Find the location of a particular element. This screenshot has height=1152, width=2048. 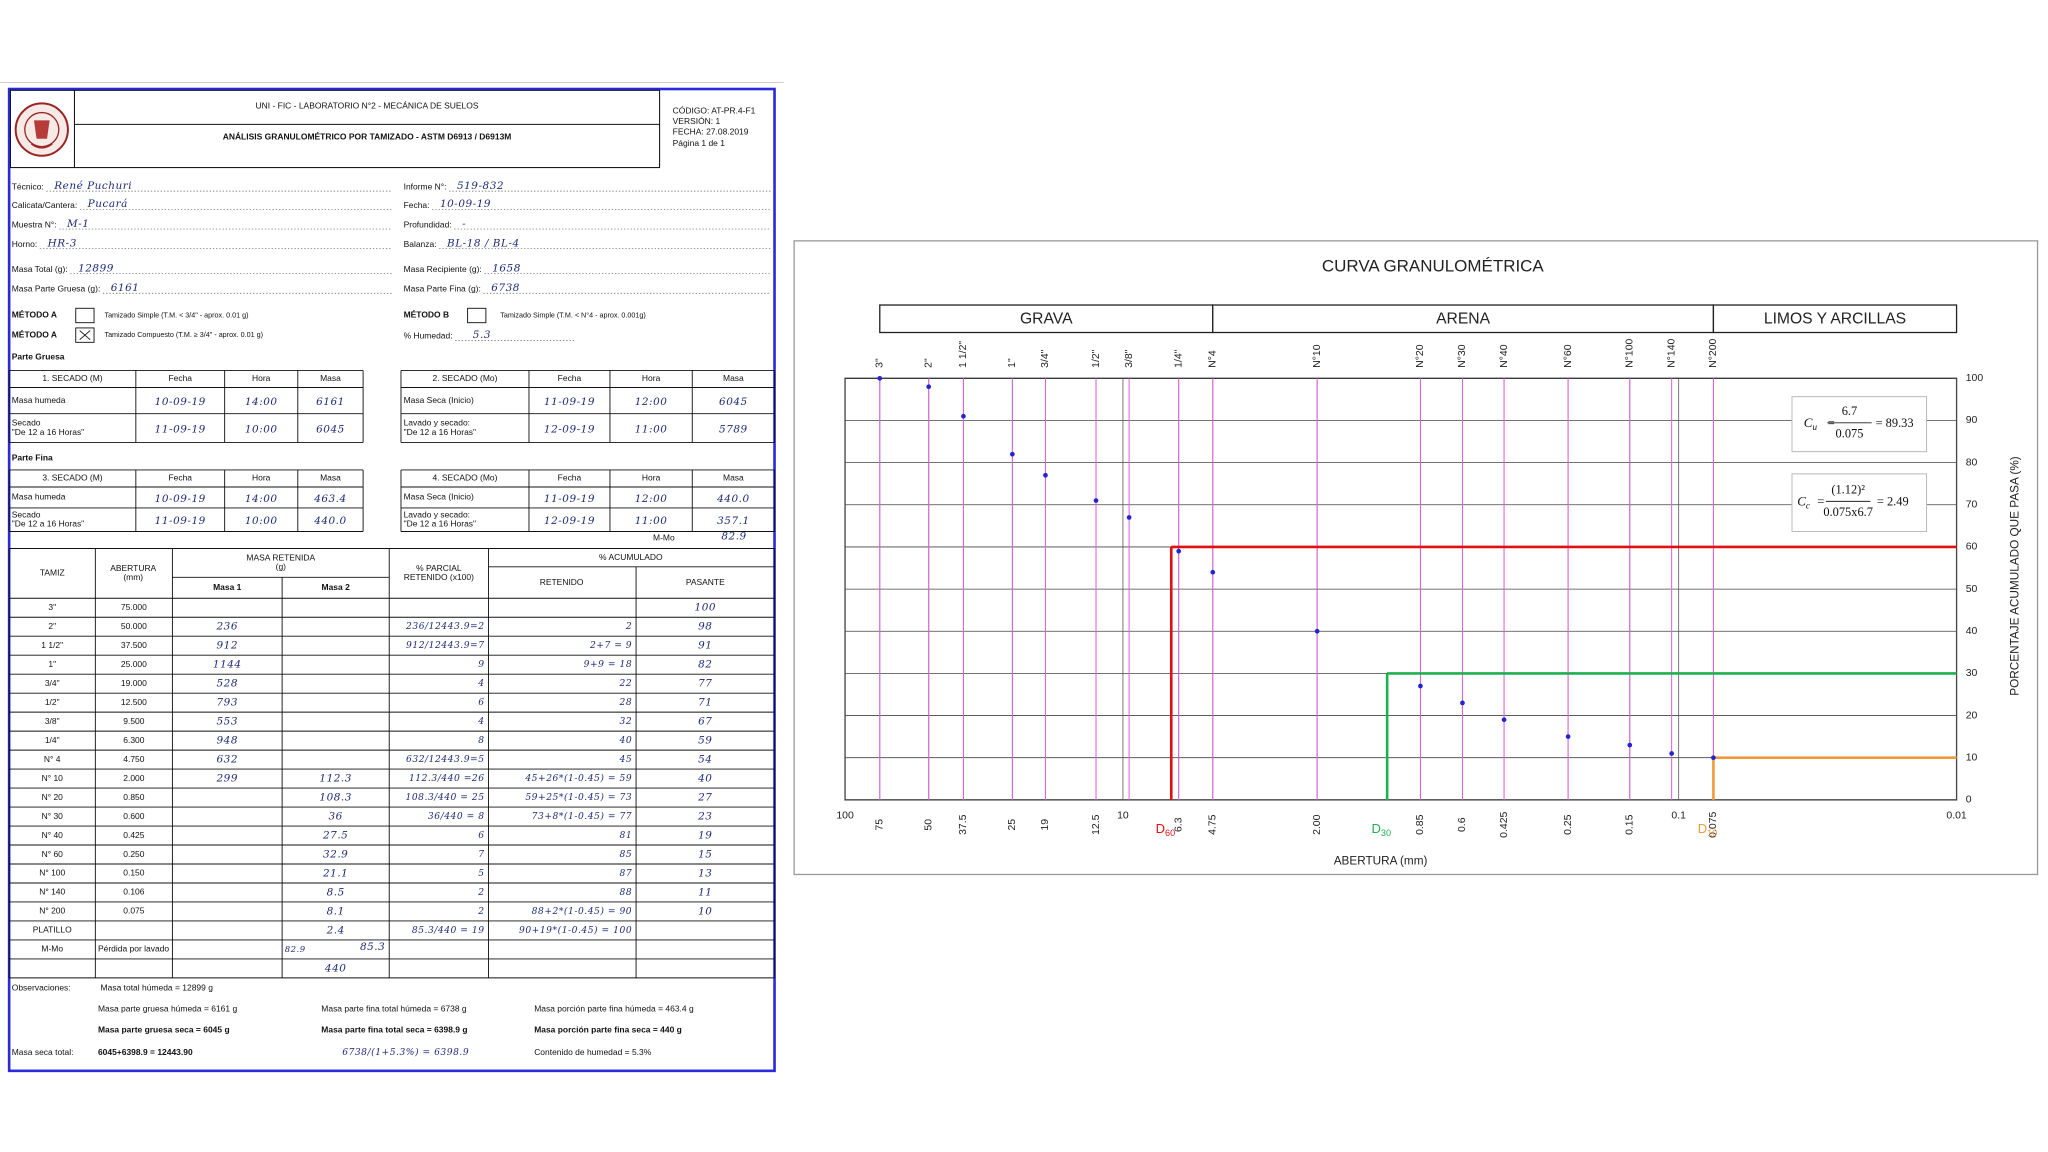

marker-label: D30 is located at coordinates (1381, 829).